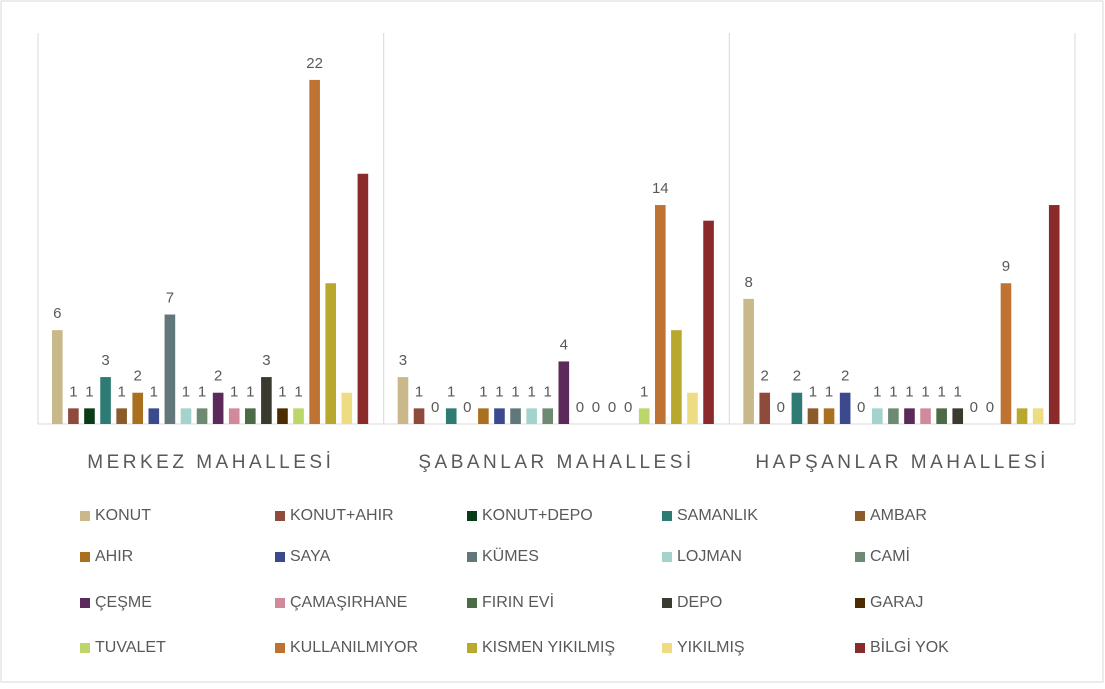 The width and height of the screenshot is (1105, 689). What do you see at coordinates (699, 602) in the screenshot?
I see `legend-label: DEPO` at bounding box center [699, 602].